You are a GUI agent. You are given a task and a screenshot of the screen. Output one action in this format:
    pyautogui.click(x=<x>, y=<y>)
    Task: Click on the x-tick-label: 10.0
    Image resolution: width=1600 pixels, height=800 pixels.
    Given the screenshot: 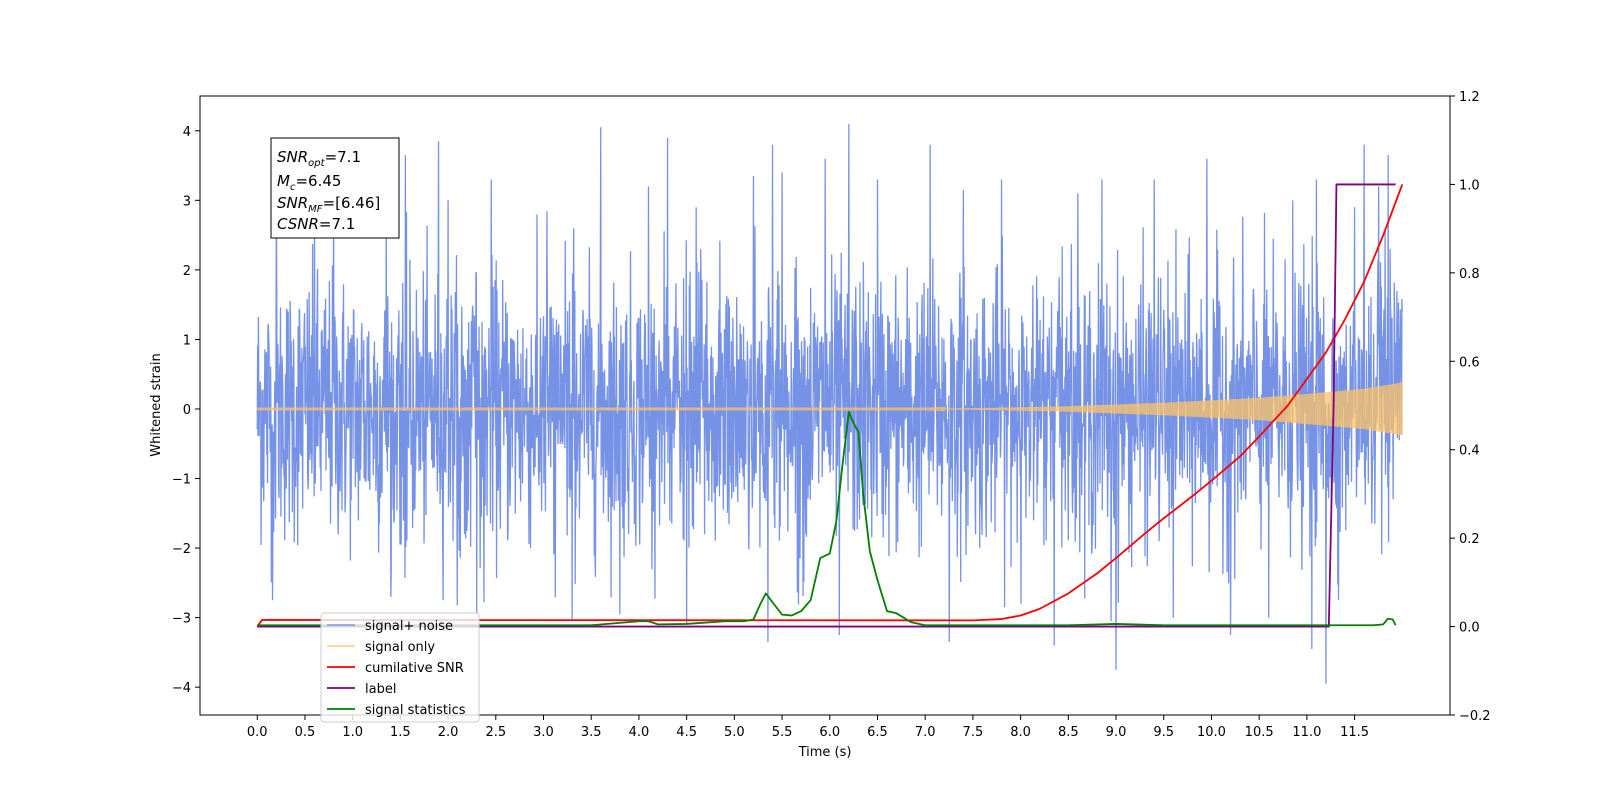 What is the action you would take?
    pyautogui.click(x=1211, y=732)
    